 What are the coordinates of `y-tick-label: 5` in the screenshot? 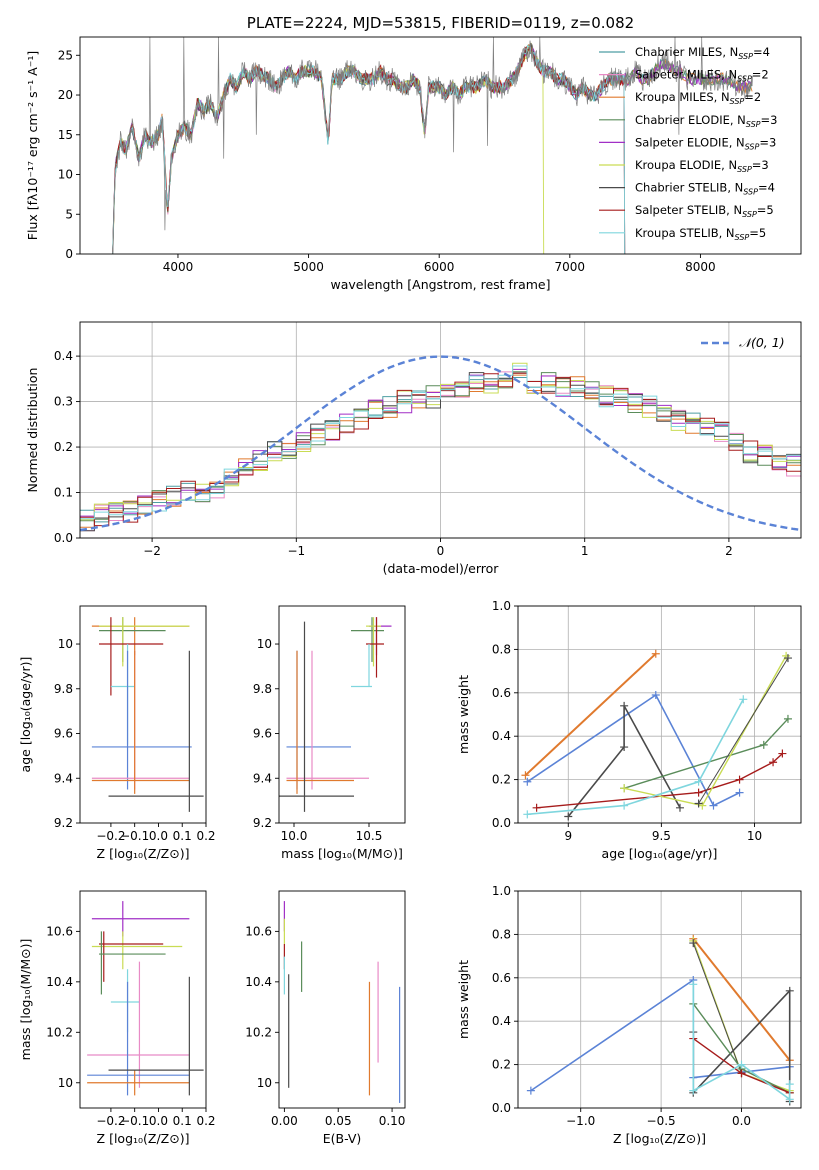 It's located at (69, 214).